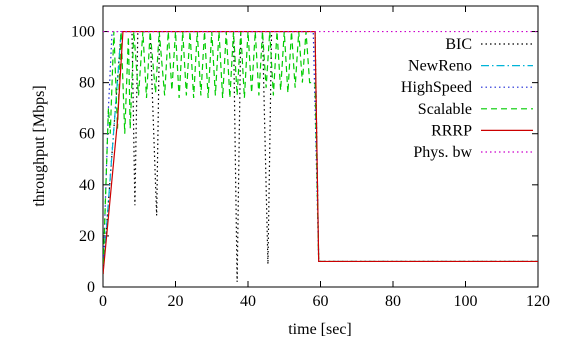 This screenshot has width=568, height=350. What do you see at coordinates (39, 145) in the screenshot?
I see `y-axis-label: throughput [Mbps]` at bounding box center [39, 145].